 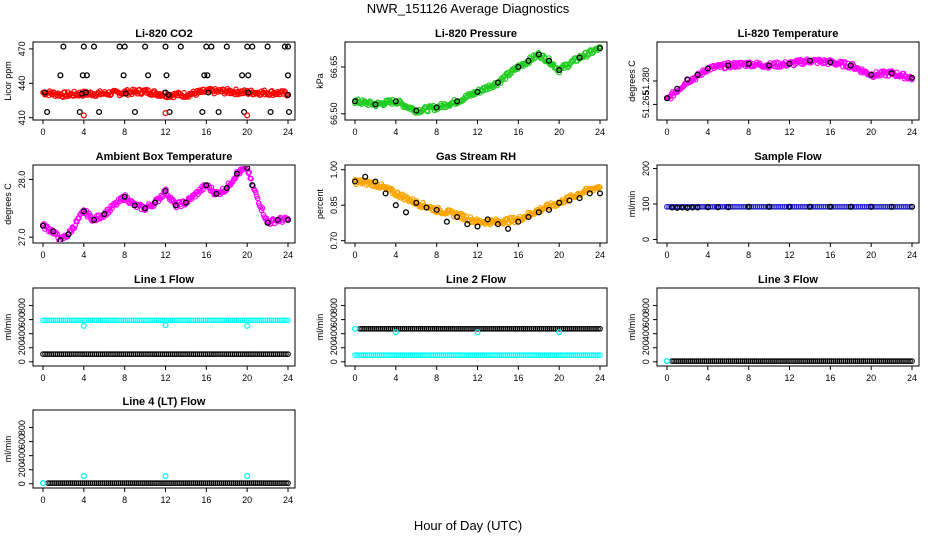 I want to click on y-tick-label: 800, so click(x=334, y=305).